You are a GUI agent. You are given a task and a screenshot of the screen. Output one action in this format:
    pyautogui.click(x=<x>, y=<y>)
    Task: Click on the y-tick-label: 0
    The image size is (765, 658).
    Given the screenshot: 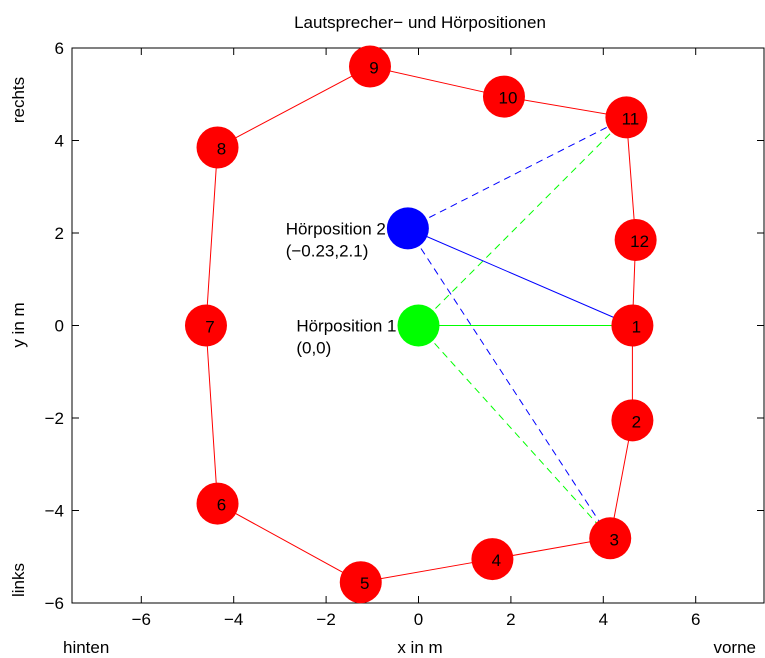 What is the action you would take?
    pyautogui.click(x=59, y=326)
    